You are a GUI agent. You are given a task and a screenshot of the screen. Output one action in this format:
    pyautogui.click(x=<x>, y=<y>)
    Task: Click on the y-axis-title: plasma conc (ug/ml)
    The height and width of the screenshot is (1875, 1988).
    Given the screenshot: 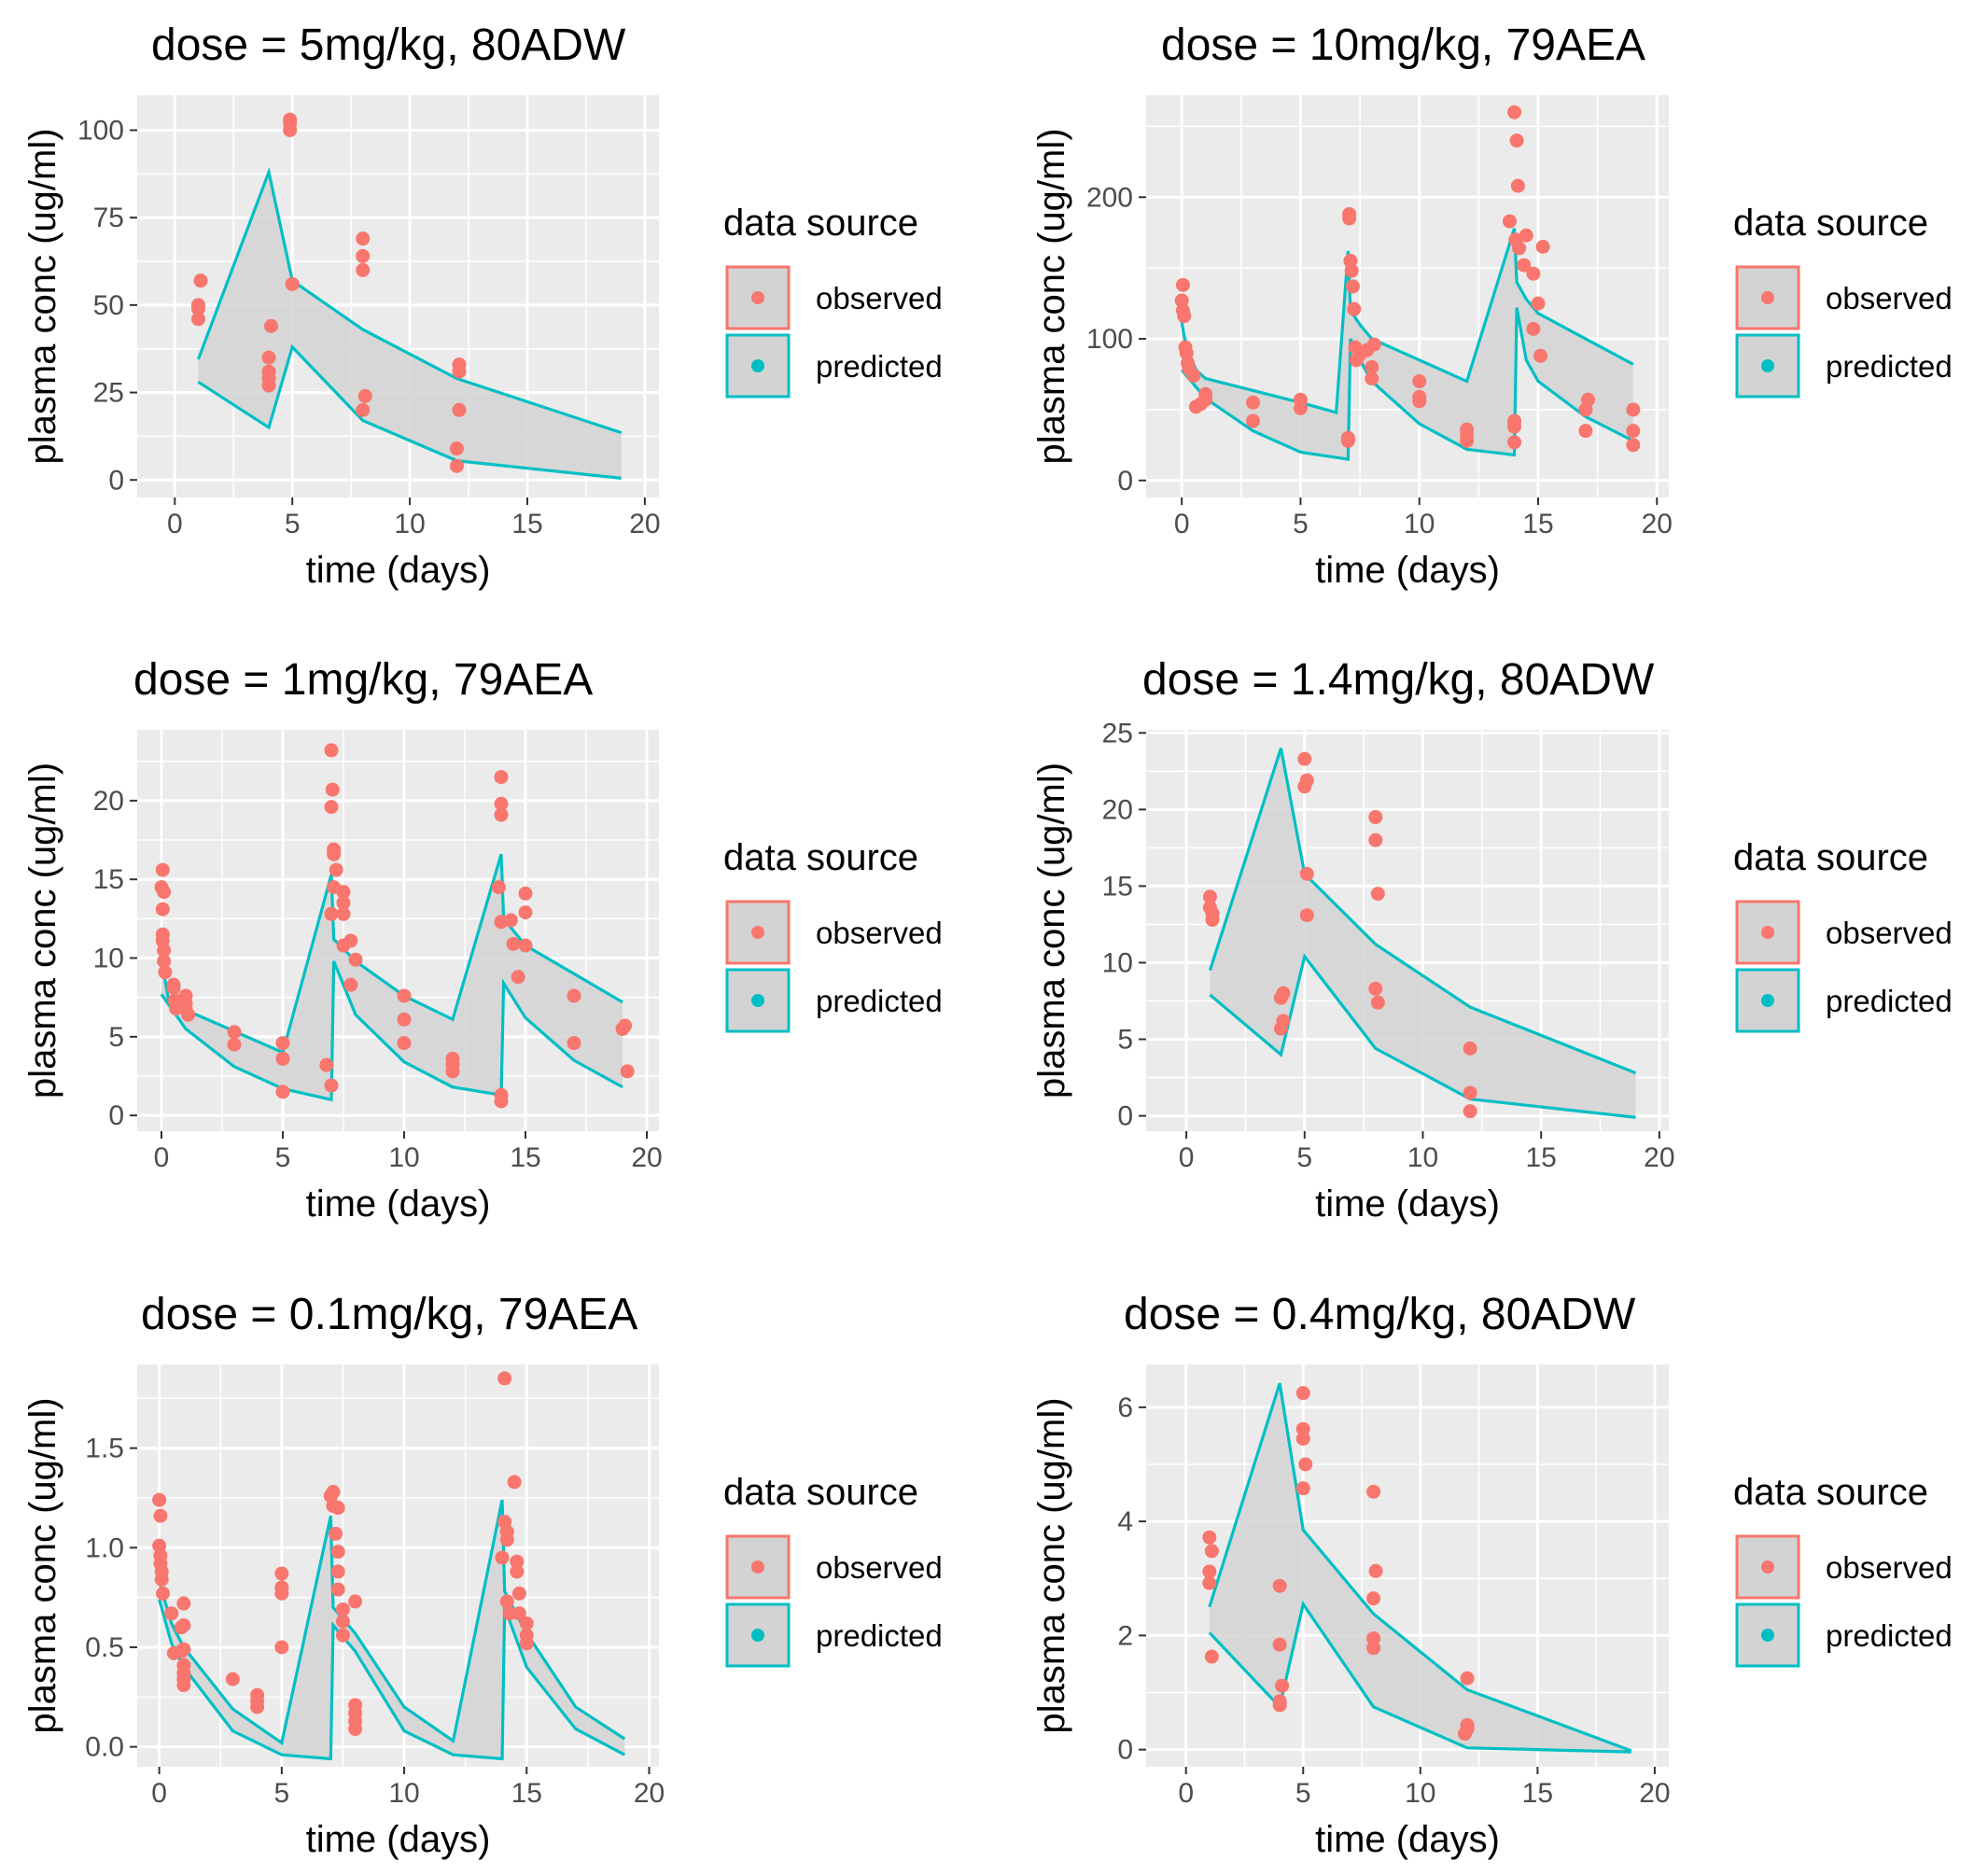 What is the action you would take?
    pyautogui.click(x=42, y=1565)
    